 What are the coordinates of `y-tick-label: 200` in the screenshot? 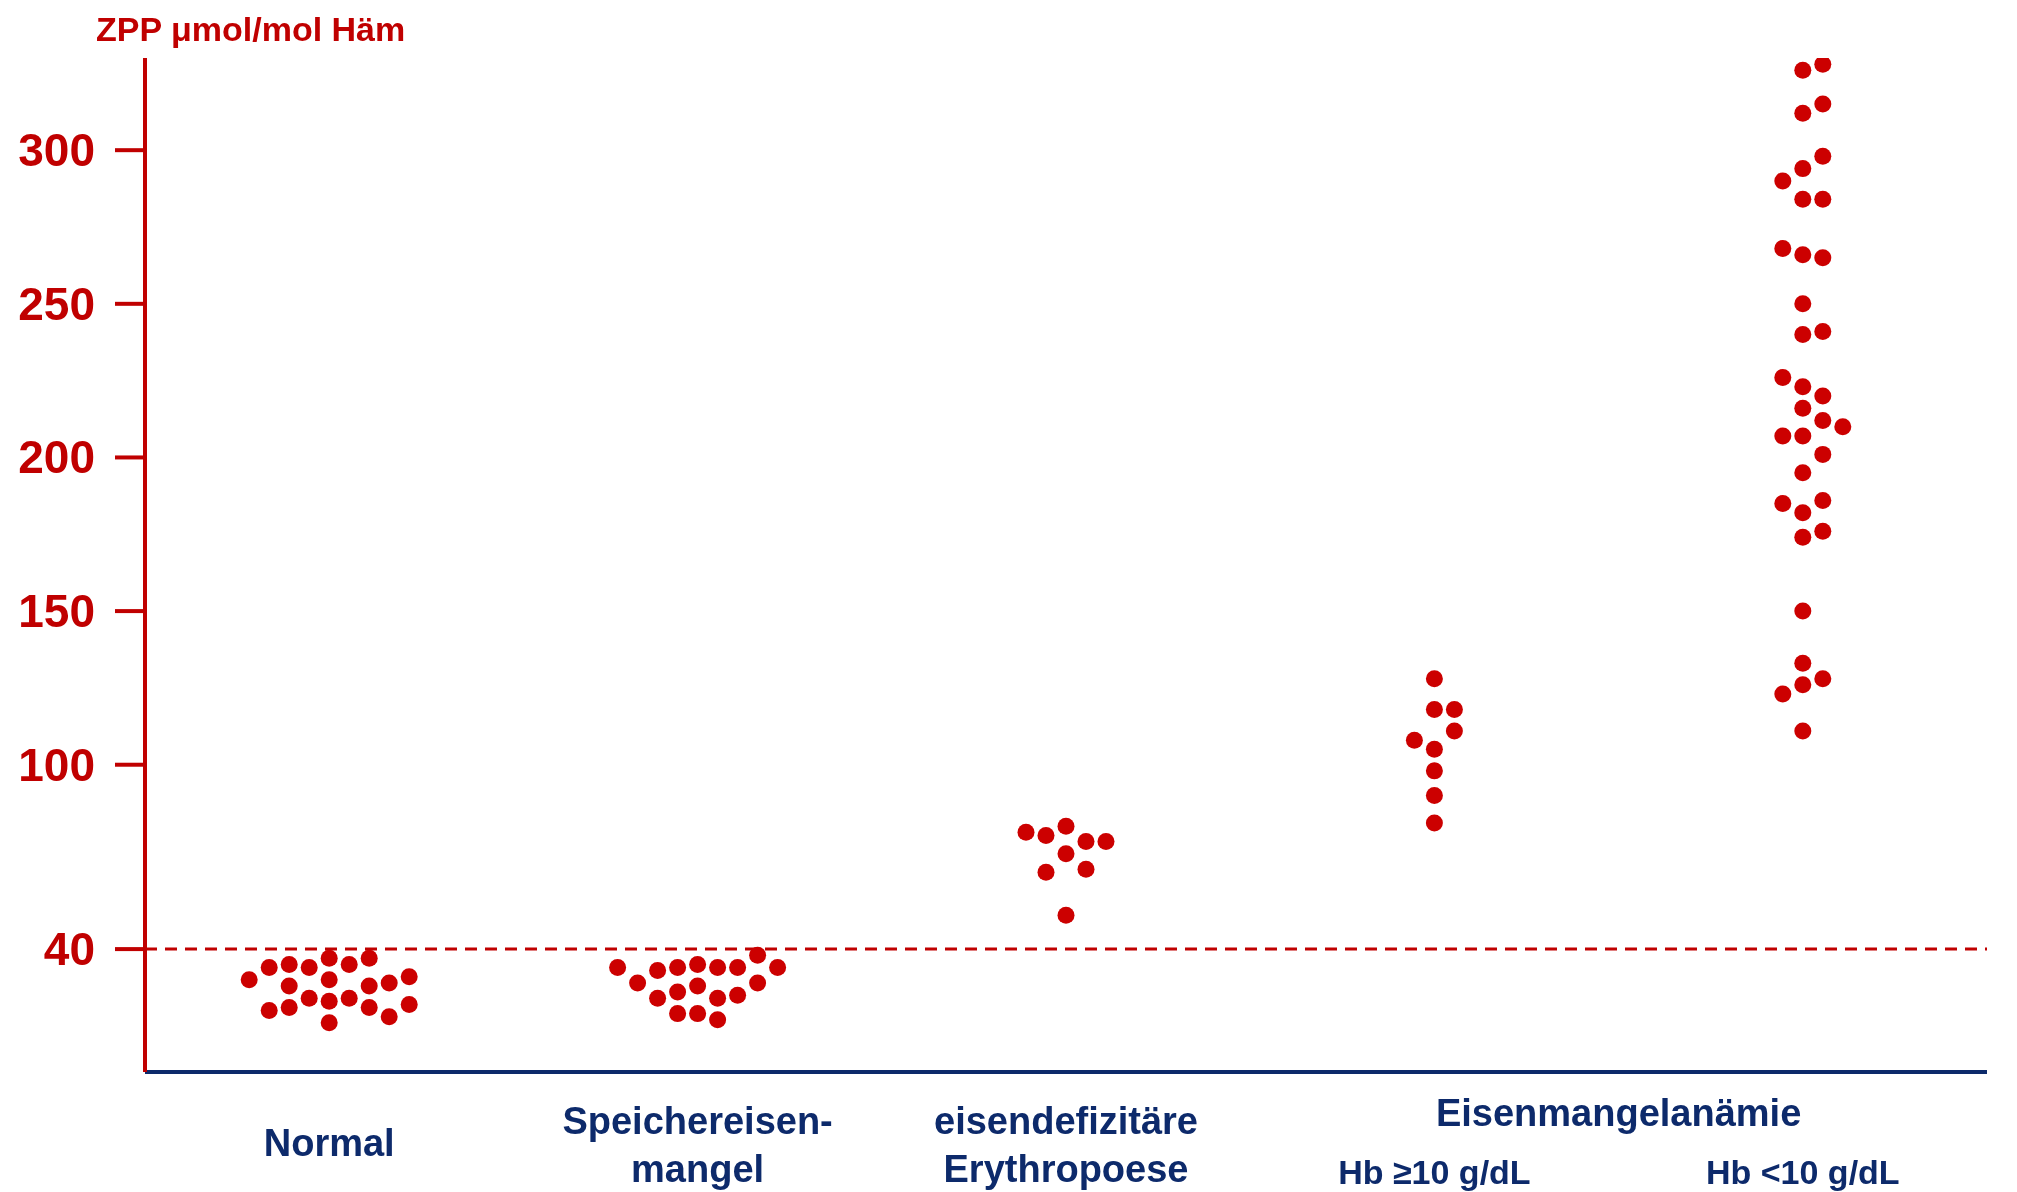 It's located at (56, 457).